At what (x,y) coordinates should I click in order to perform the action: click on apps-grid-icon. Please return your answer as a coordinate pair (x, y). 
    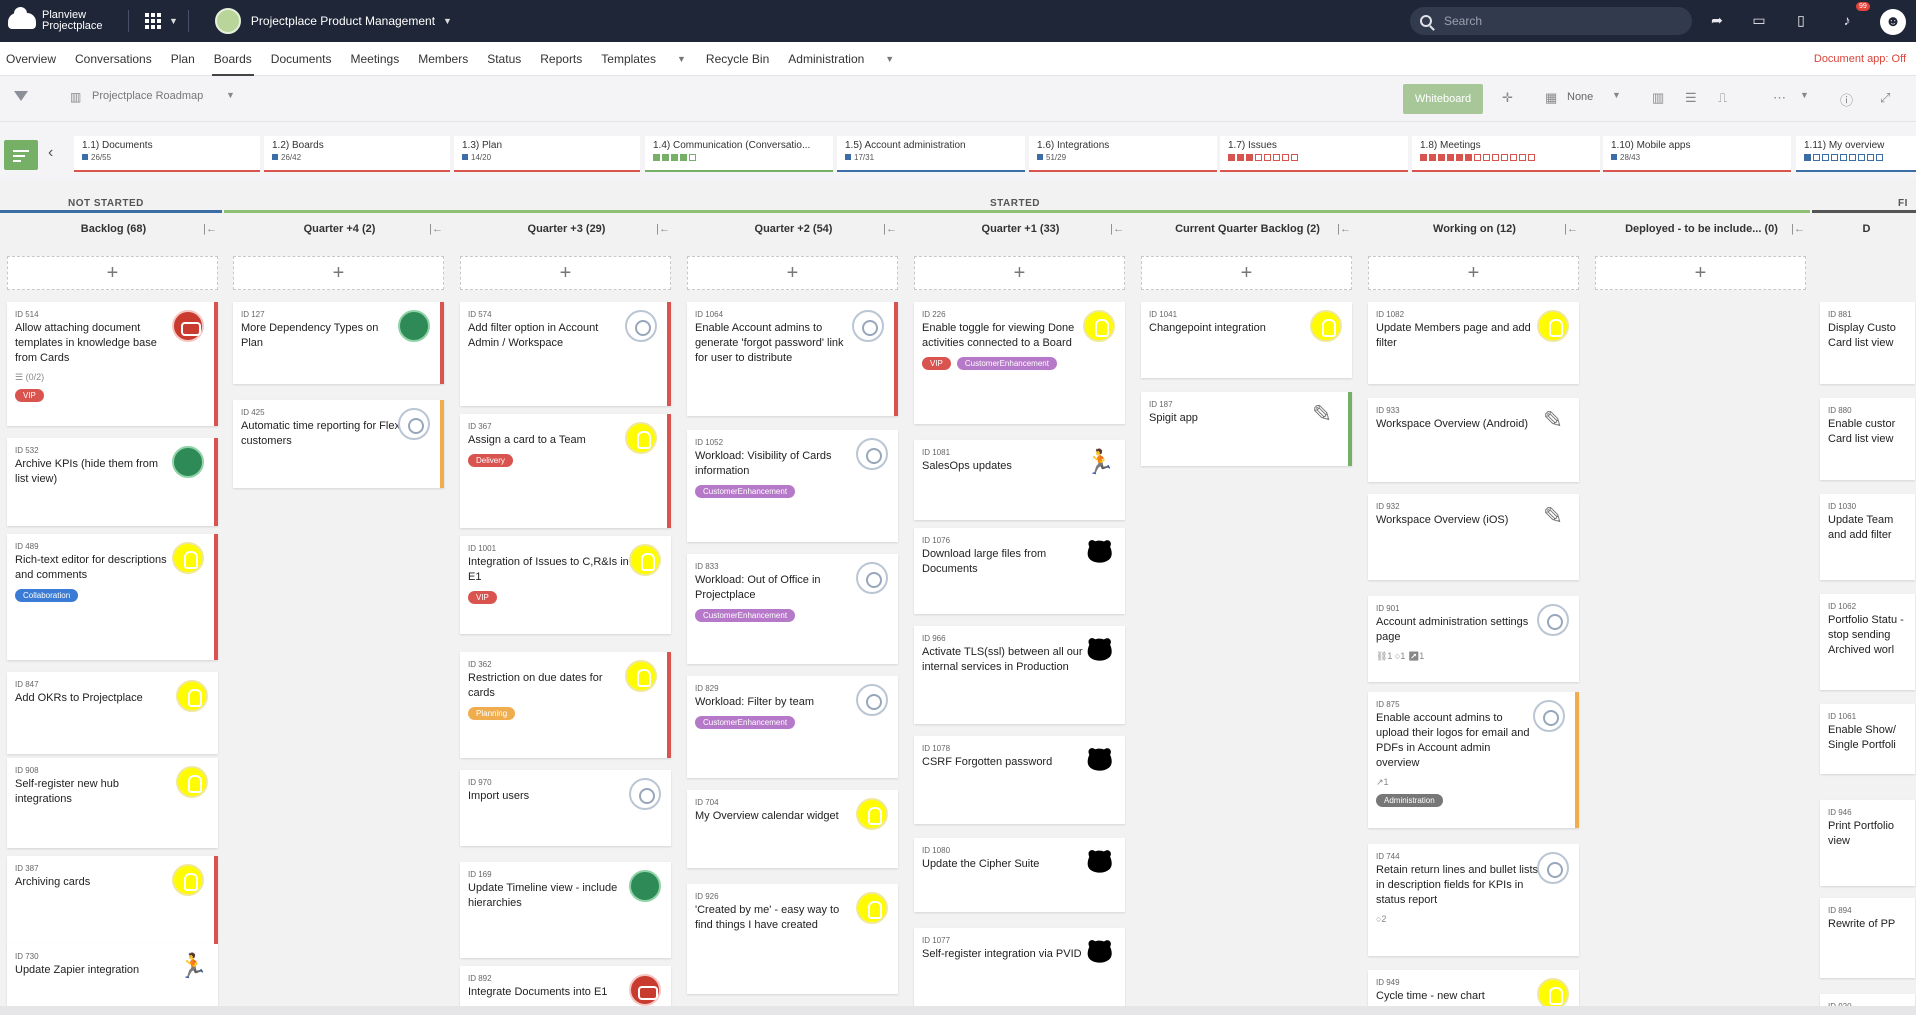
    Looking at the image, I should click on (153, 21).